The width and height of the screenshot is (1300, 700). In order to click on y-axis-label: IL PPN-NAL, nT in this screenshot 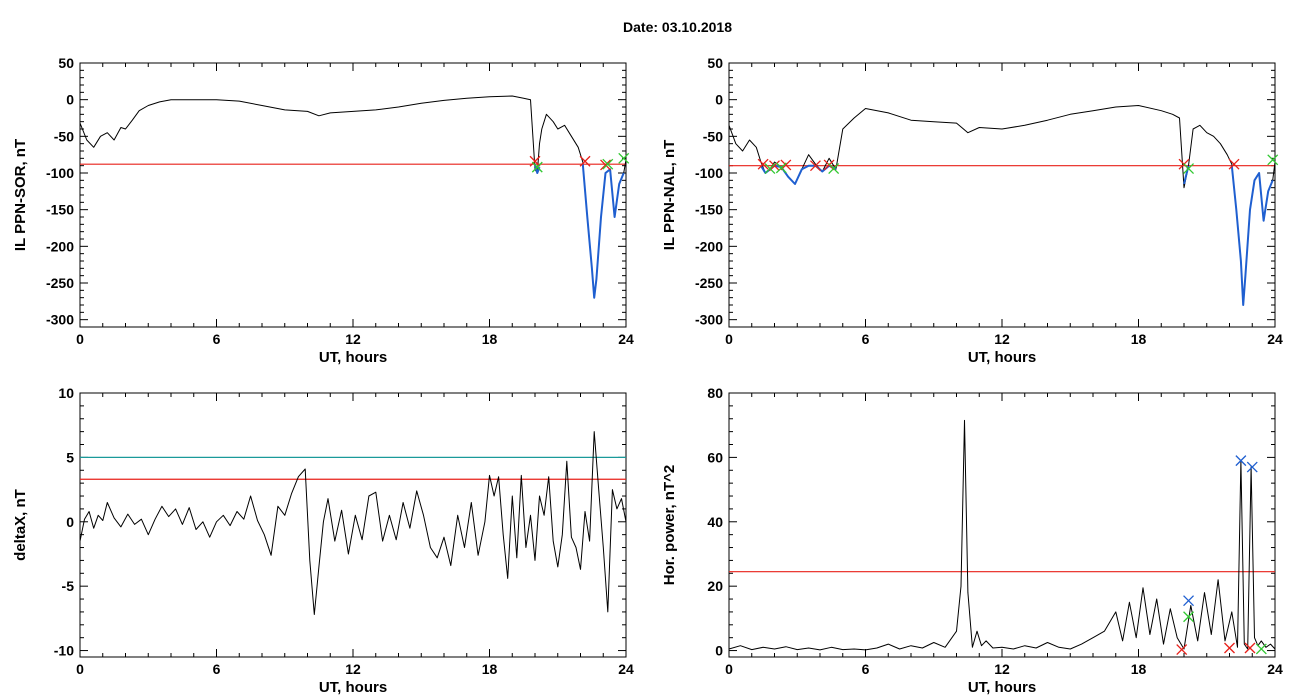, I will do `click(669, 195)`.